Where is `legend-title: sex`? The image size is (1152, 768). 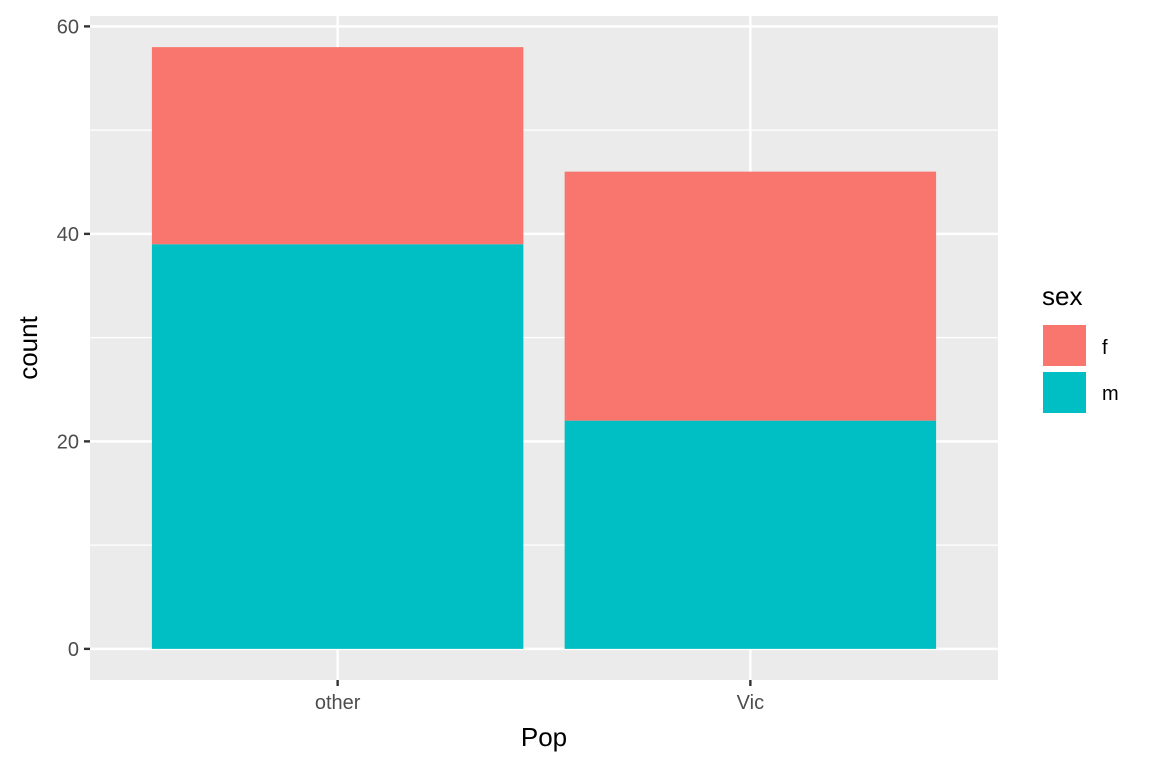
legend-title: sex is located at coordinates (1062, 296).